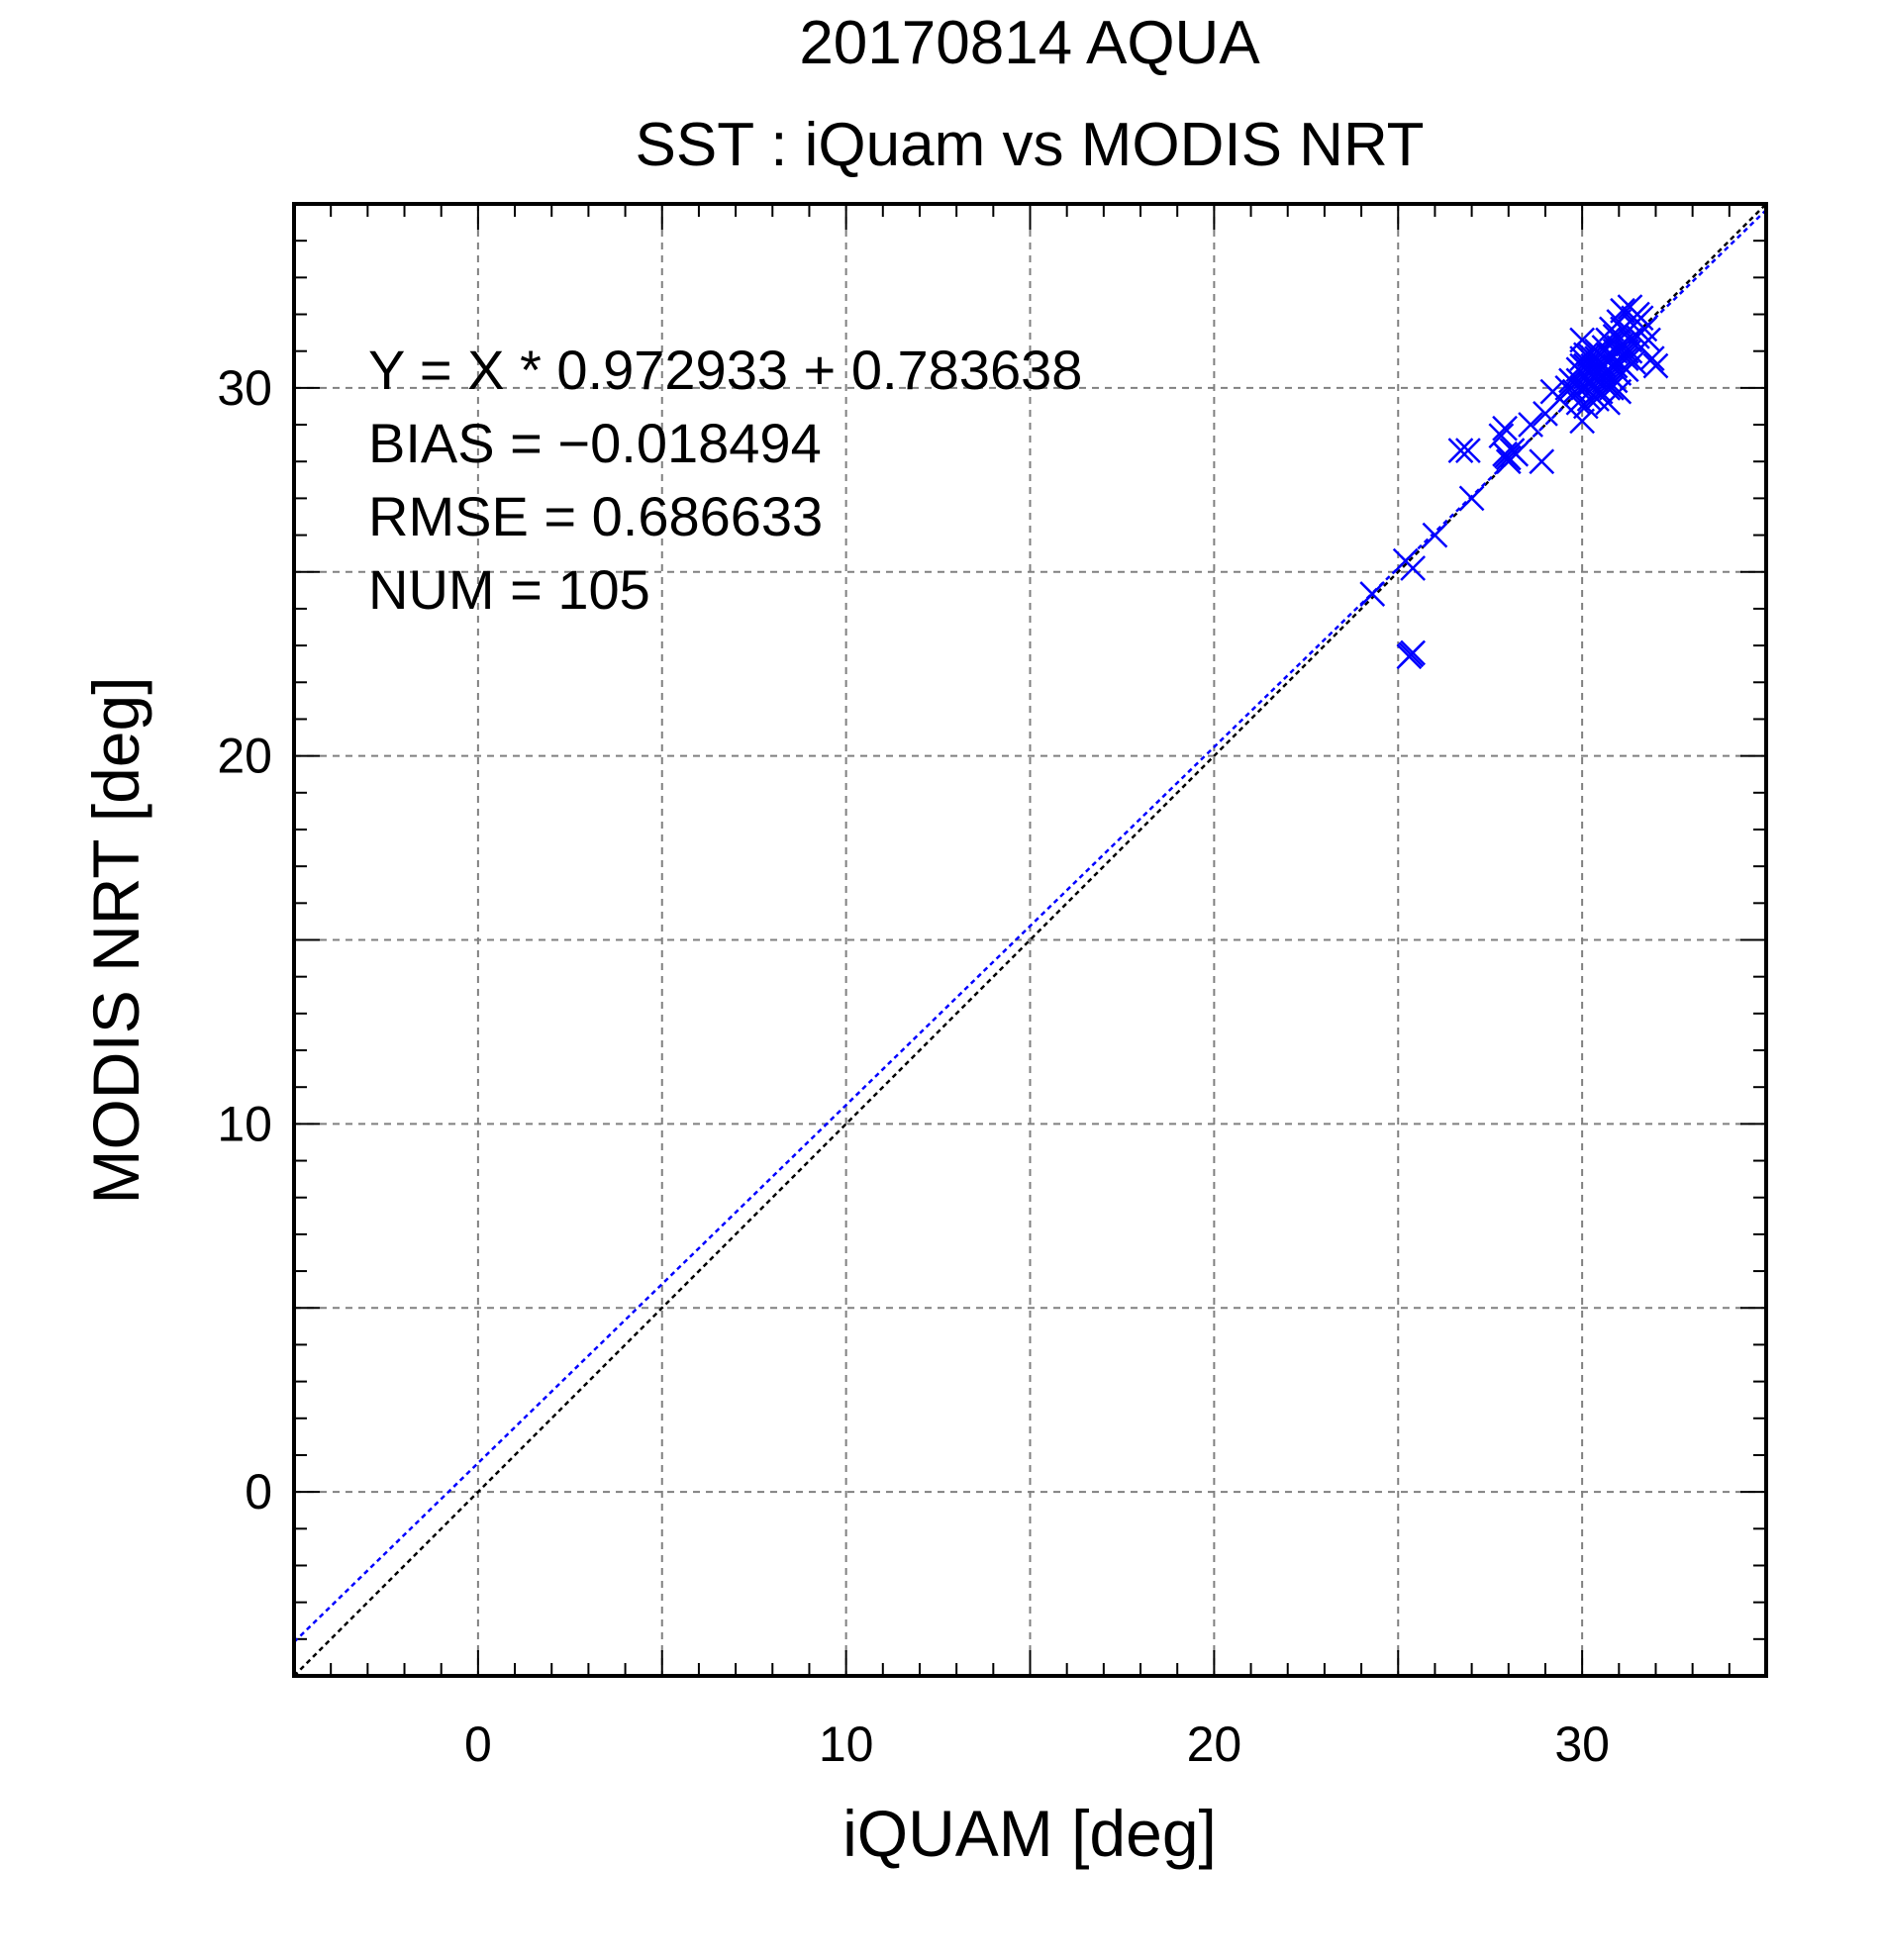 The image size is (1881, 1960). I want to click on stat-rmse: RMSE = 0.686633, so click(595, 516).